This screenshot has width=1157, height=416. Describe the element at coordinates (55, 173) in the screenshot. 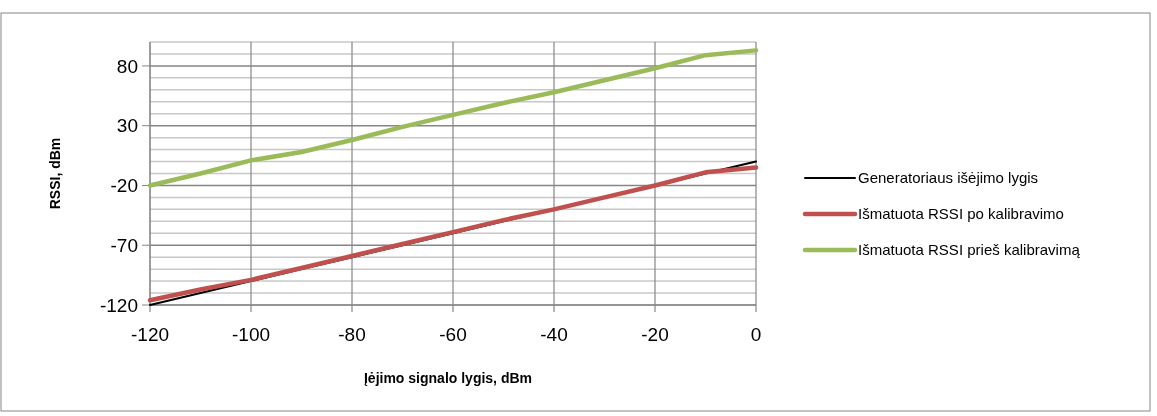

I see `y-axis-title: RSSI, dBm` at that location.